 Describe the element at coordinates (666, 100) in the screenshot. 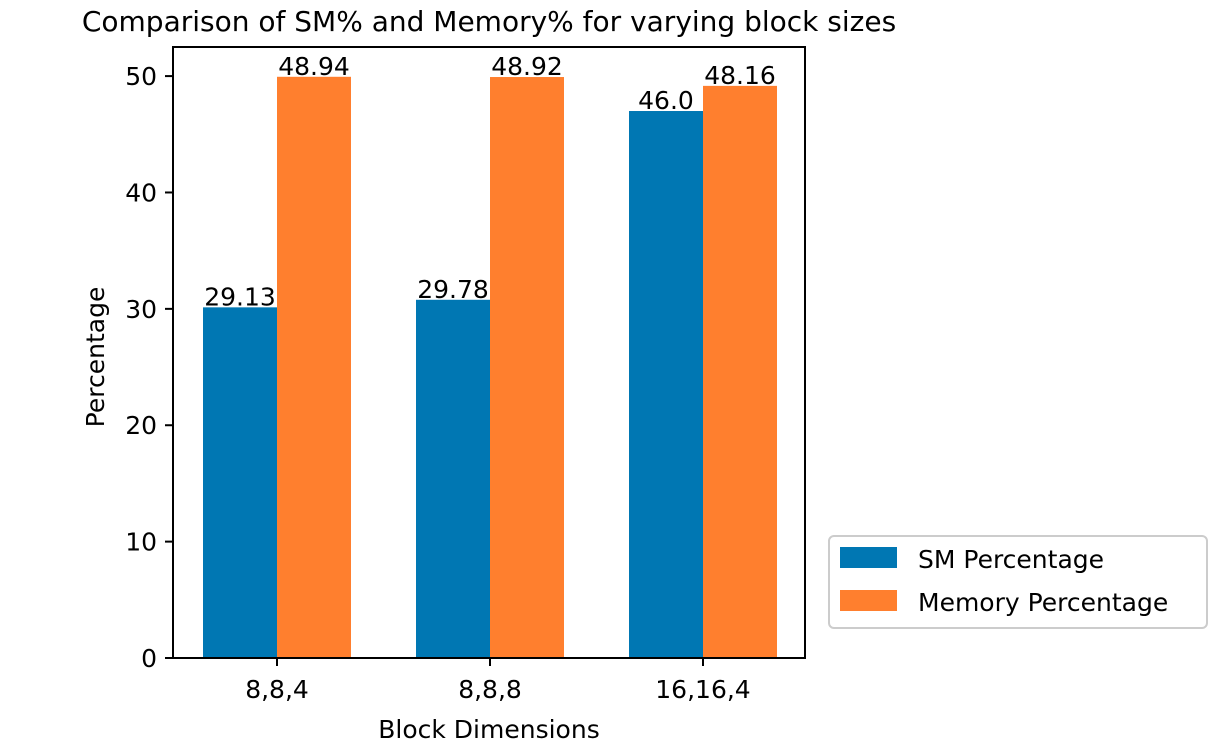

I see `data-label: 46.0` at that location.